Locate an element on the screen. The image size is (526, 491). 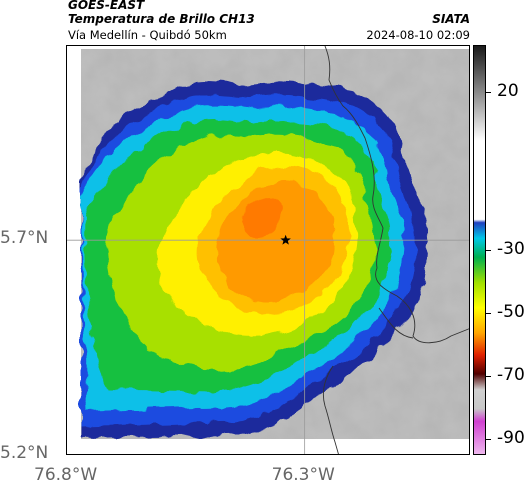
satellite-title: GOES-EAST is located at coordinates (106, 6).